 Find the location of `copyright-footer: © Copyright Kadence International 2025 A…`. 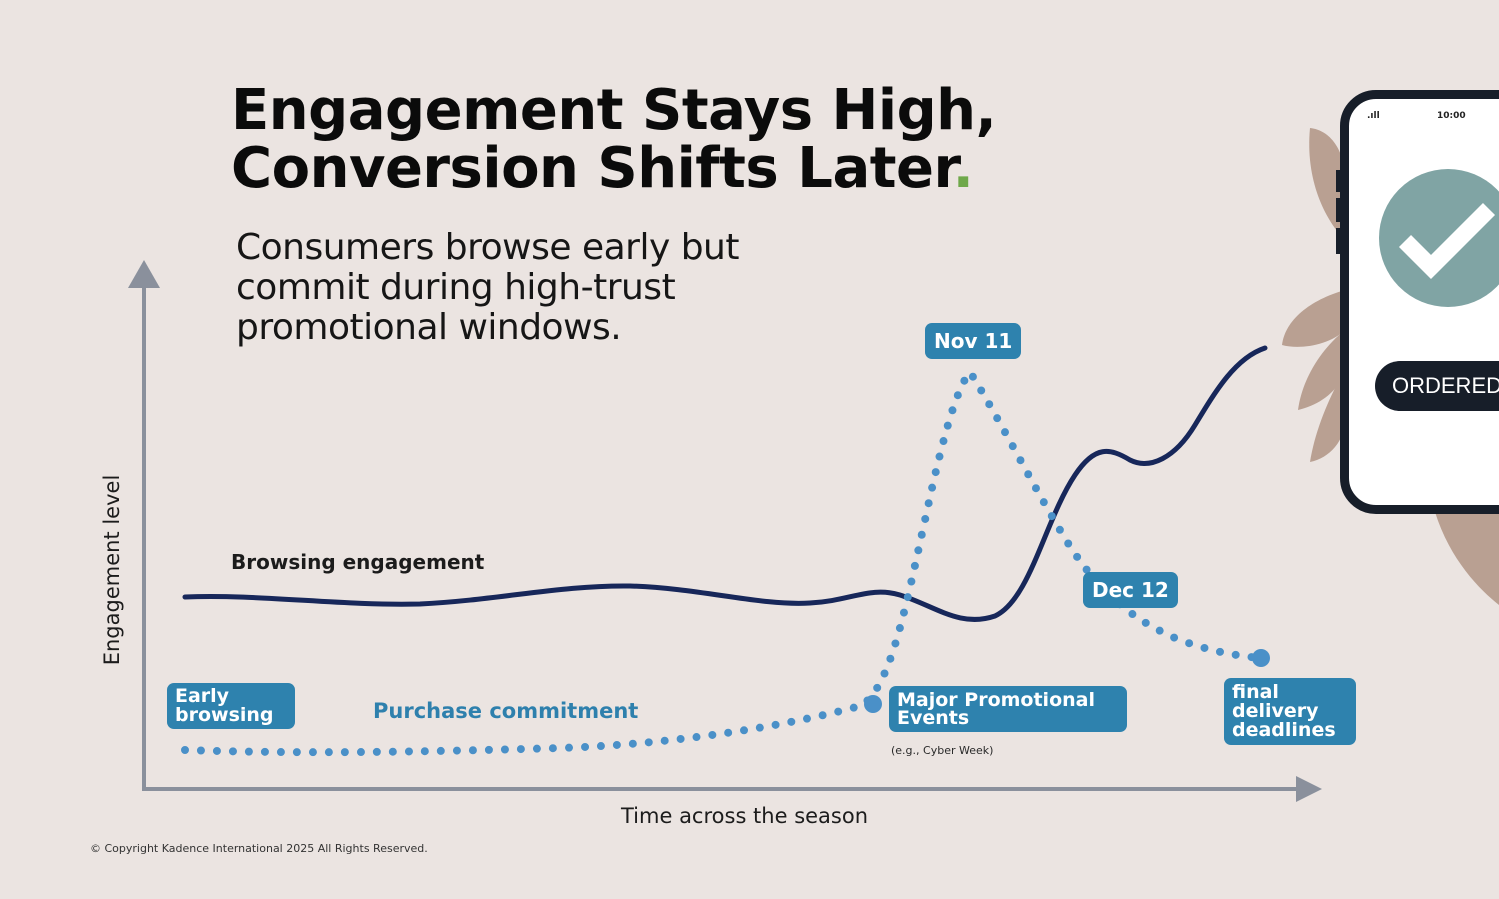

copyright-footer: © Copyright Kadence International 2025 A… is located at coordinates (259, 848).